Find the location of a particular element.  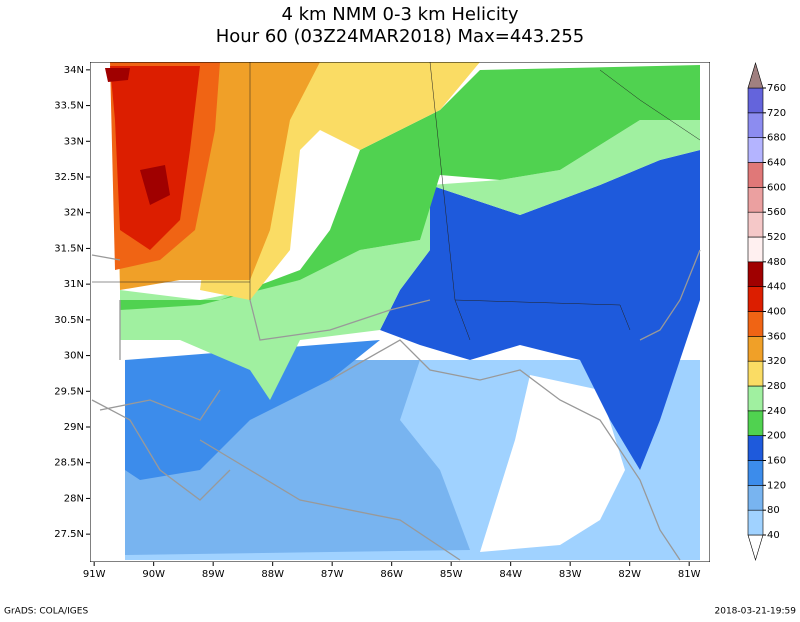

colorbar-label: 360 is located at coordinates (776, 336).